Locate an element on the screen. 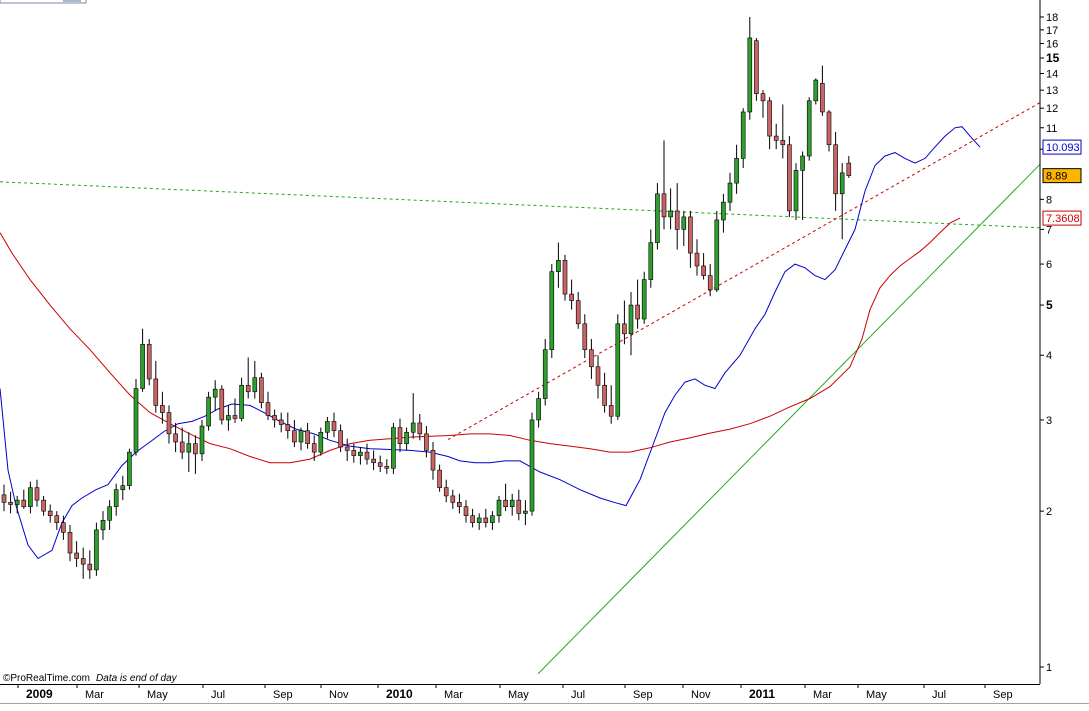 The image size is (1089, 711). credit-note: Data is end of day is located at coordinates (137, 678).